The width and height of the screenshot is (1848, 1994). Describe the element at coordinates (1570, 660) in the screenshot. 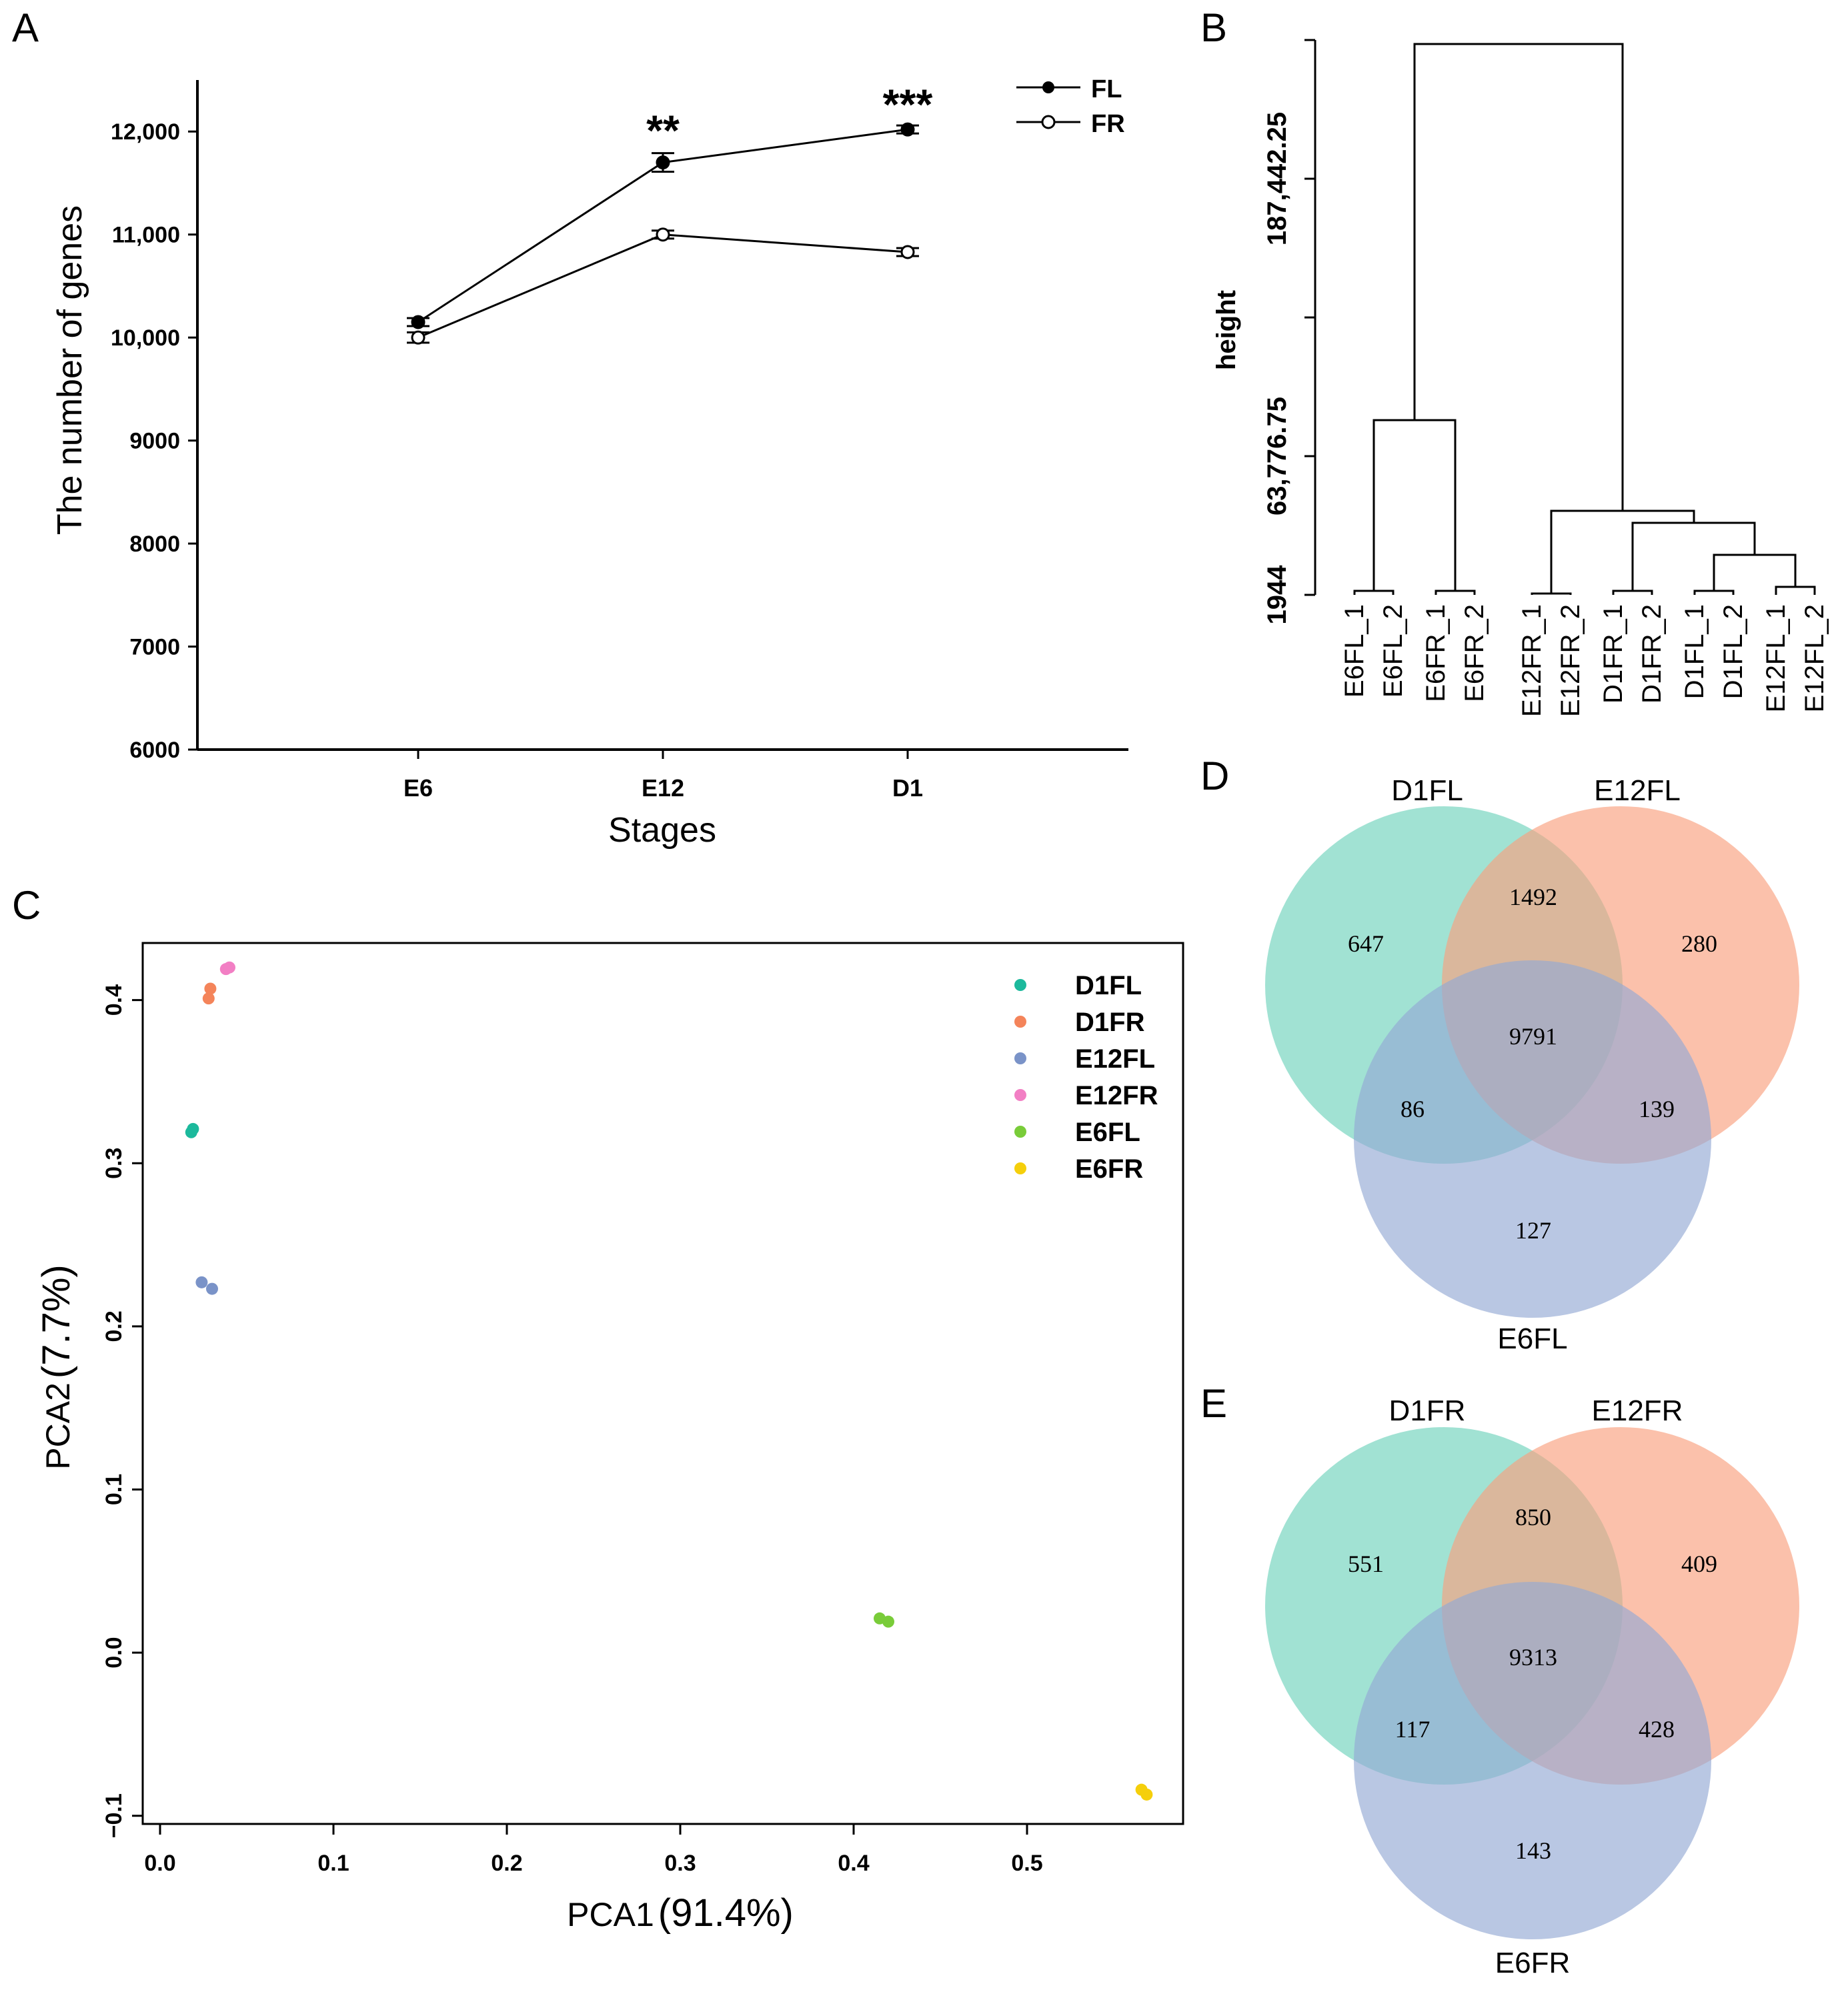

I see `b-leaf-label: E12FR_2` at that location.